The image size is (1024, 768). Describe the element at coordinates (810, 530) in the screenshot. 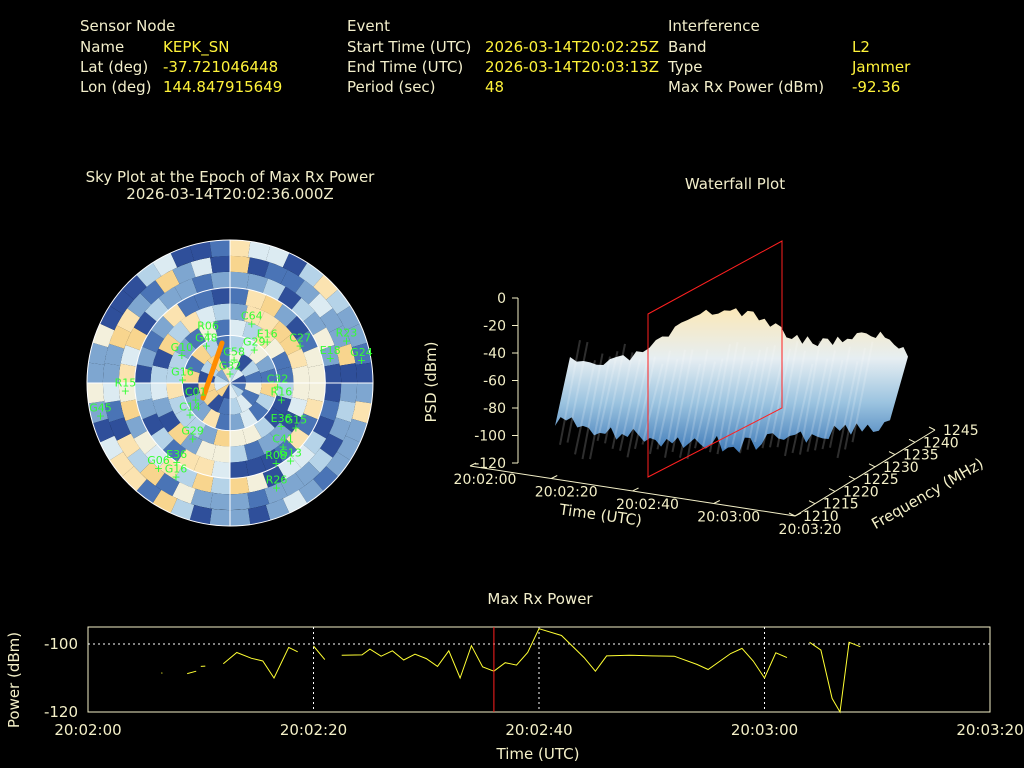

I see `waterfall-time-tick-label: 20:03:20` at that location.